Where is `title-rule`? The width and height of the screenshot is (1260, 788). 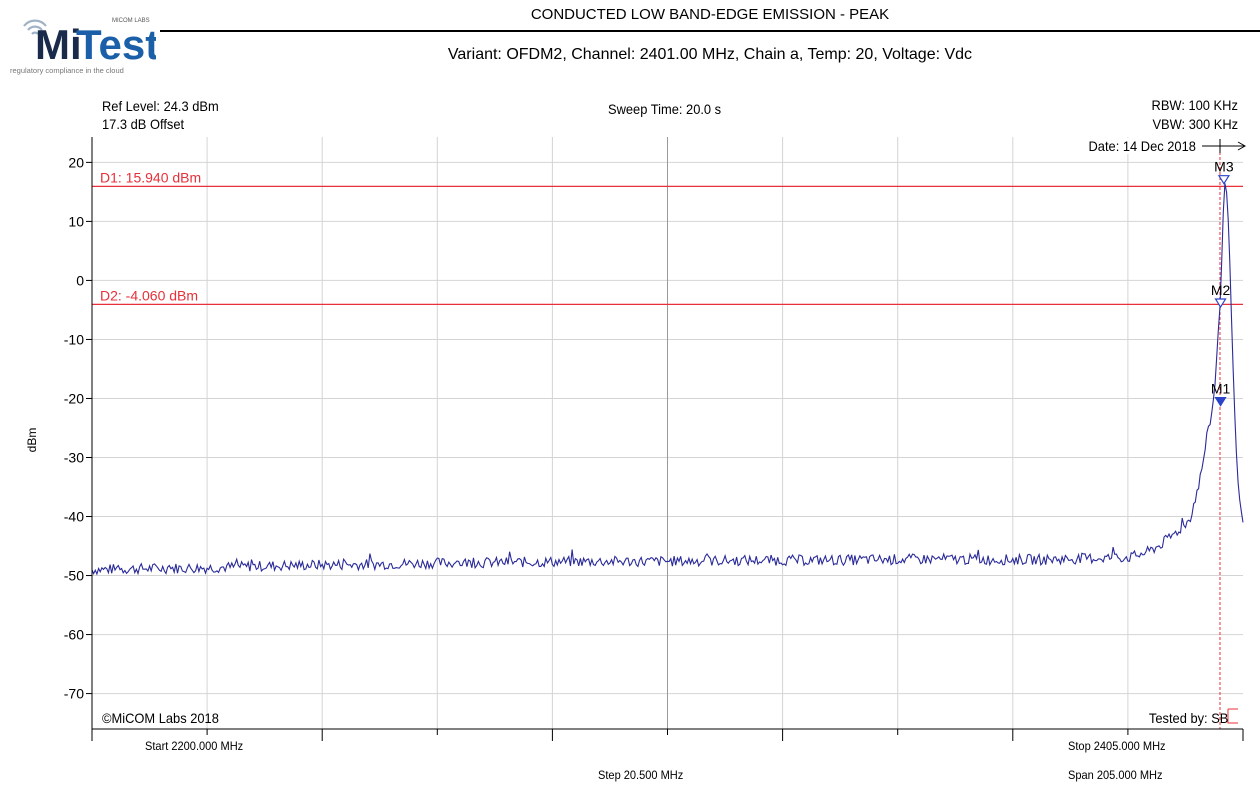
title-rule is located at coordinates (710, 31).